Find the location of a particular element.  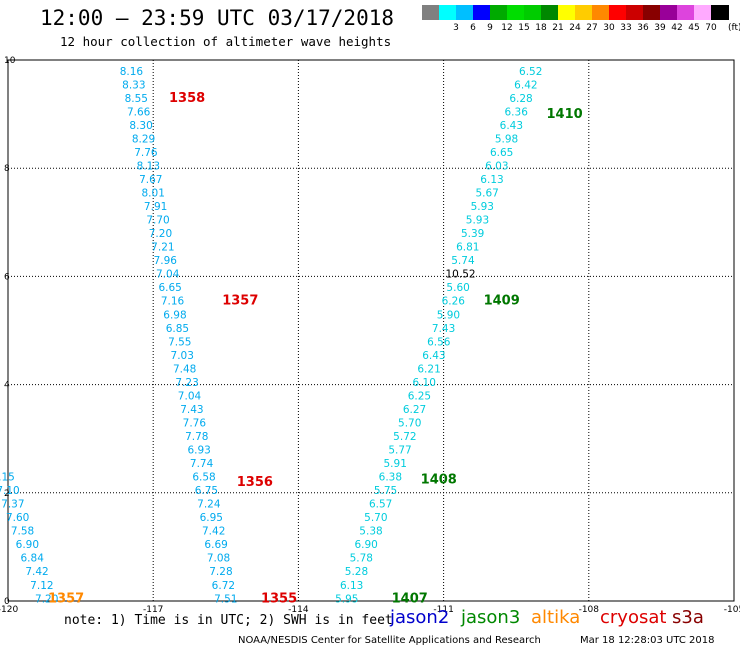

mission-legend-item: jason2 is located at coordinates (420, 617).